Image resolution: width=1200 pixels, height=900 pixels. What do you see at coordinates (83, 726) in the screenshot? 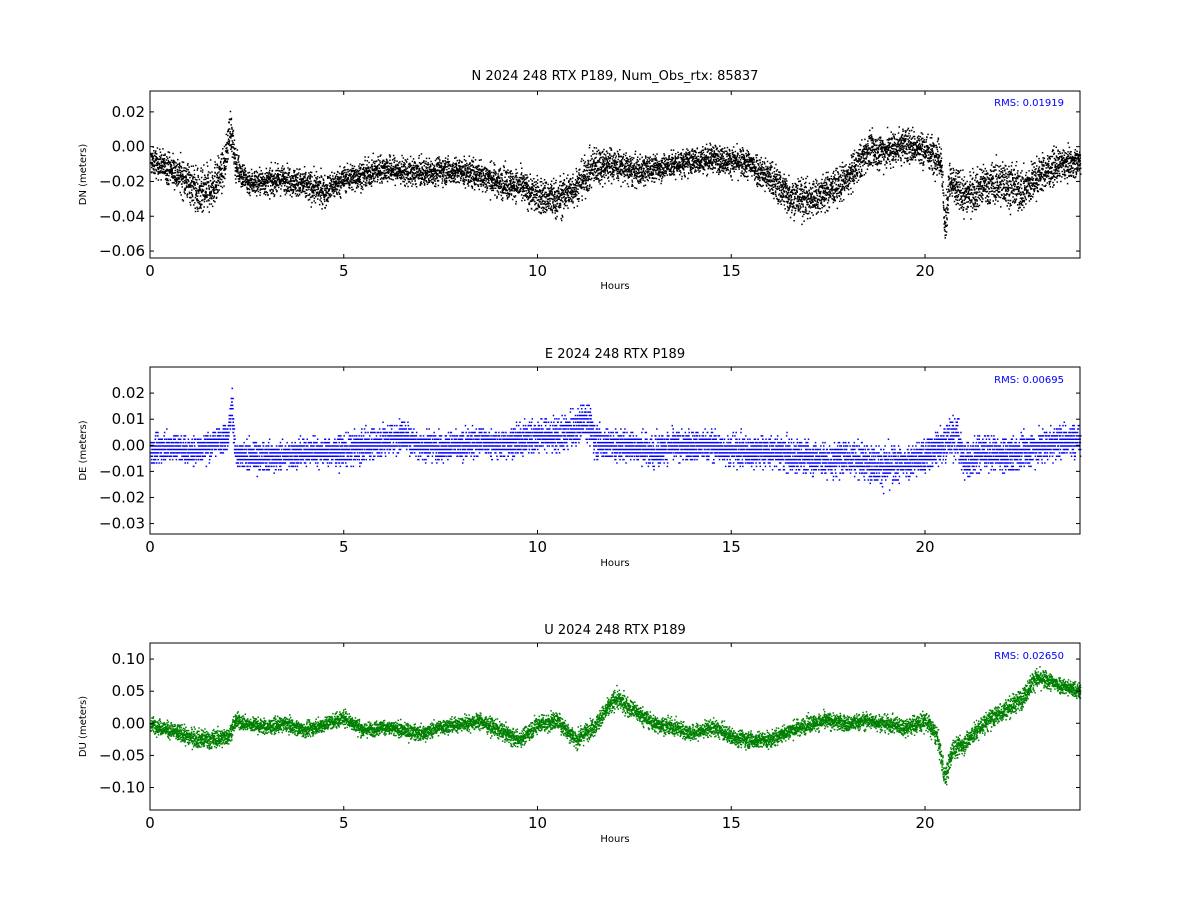
I see `y-axis-label: DU (meters)` at bounding box center [83, 726].